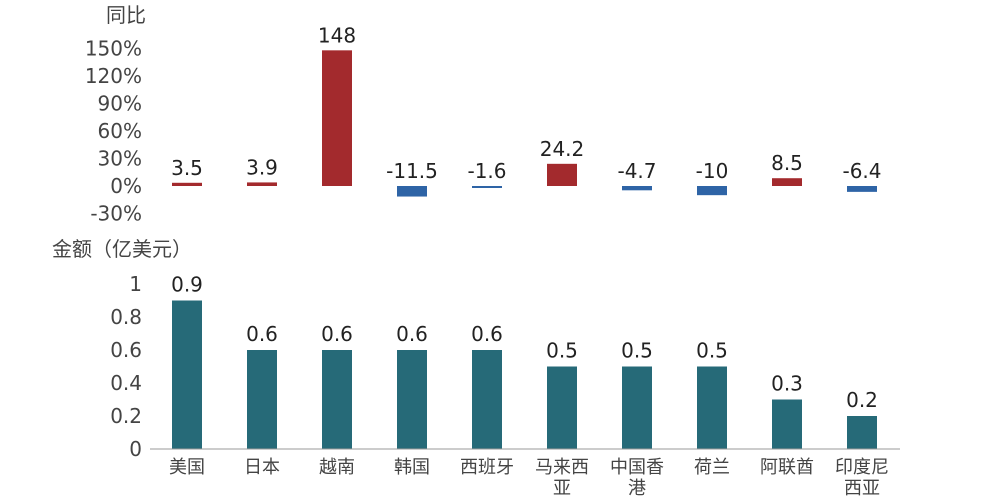  What do you see at coordinates (126, 350) in the screenshot?
I see `amount-y-tick-label: 0.6` at bounding box center [126, 350].